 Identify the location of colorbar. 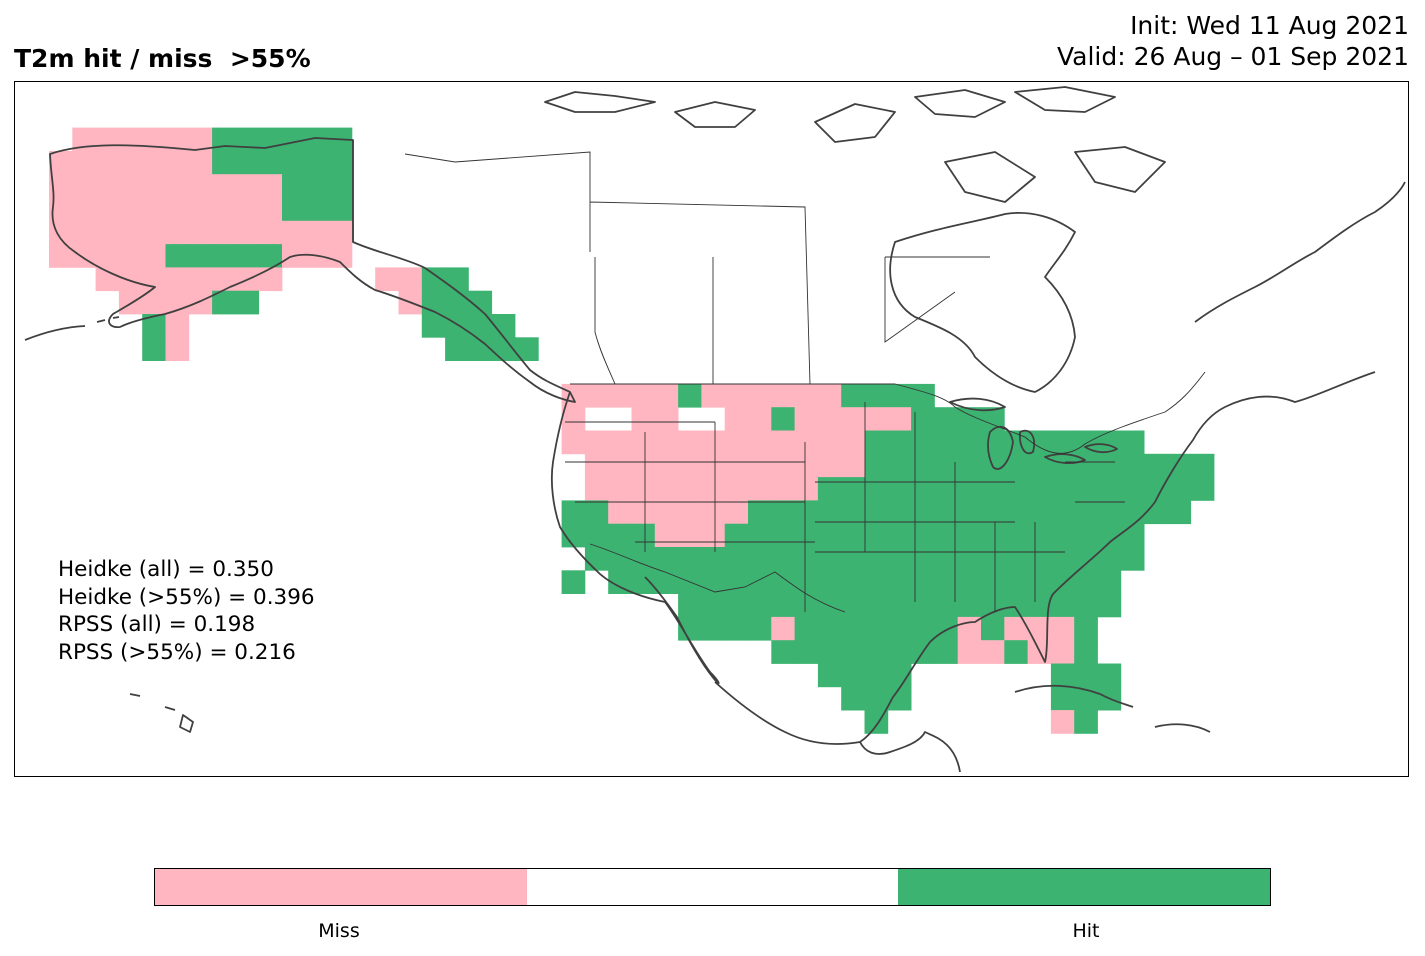
(712, 887).